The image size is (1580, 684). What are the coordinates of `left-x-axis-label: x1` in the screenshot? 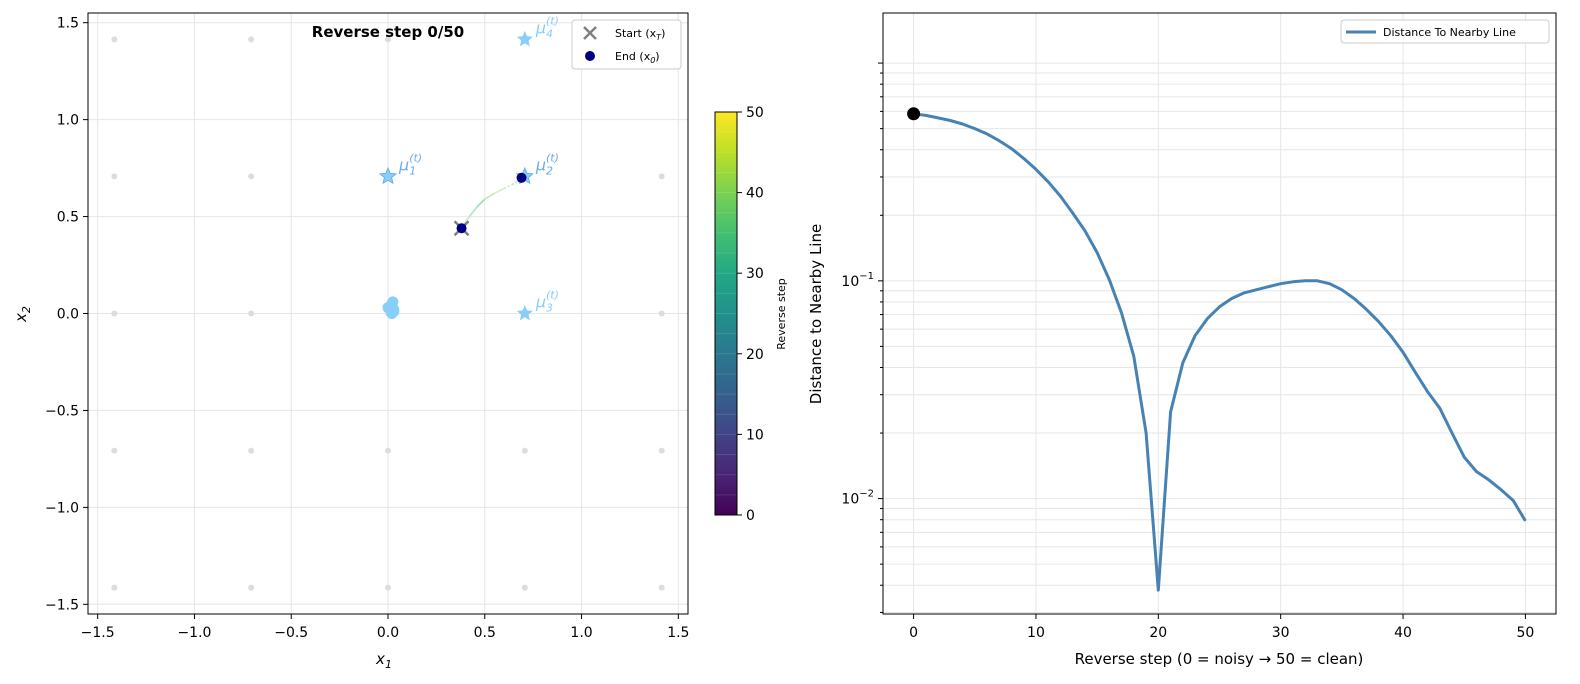 It's located at (383, 660).